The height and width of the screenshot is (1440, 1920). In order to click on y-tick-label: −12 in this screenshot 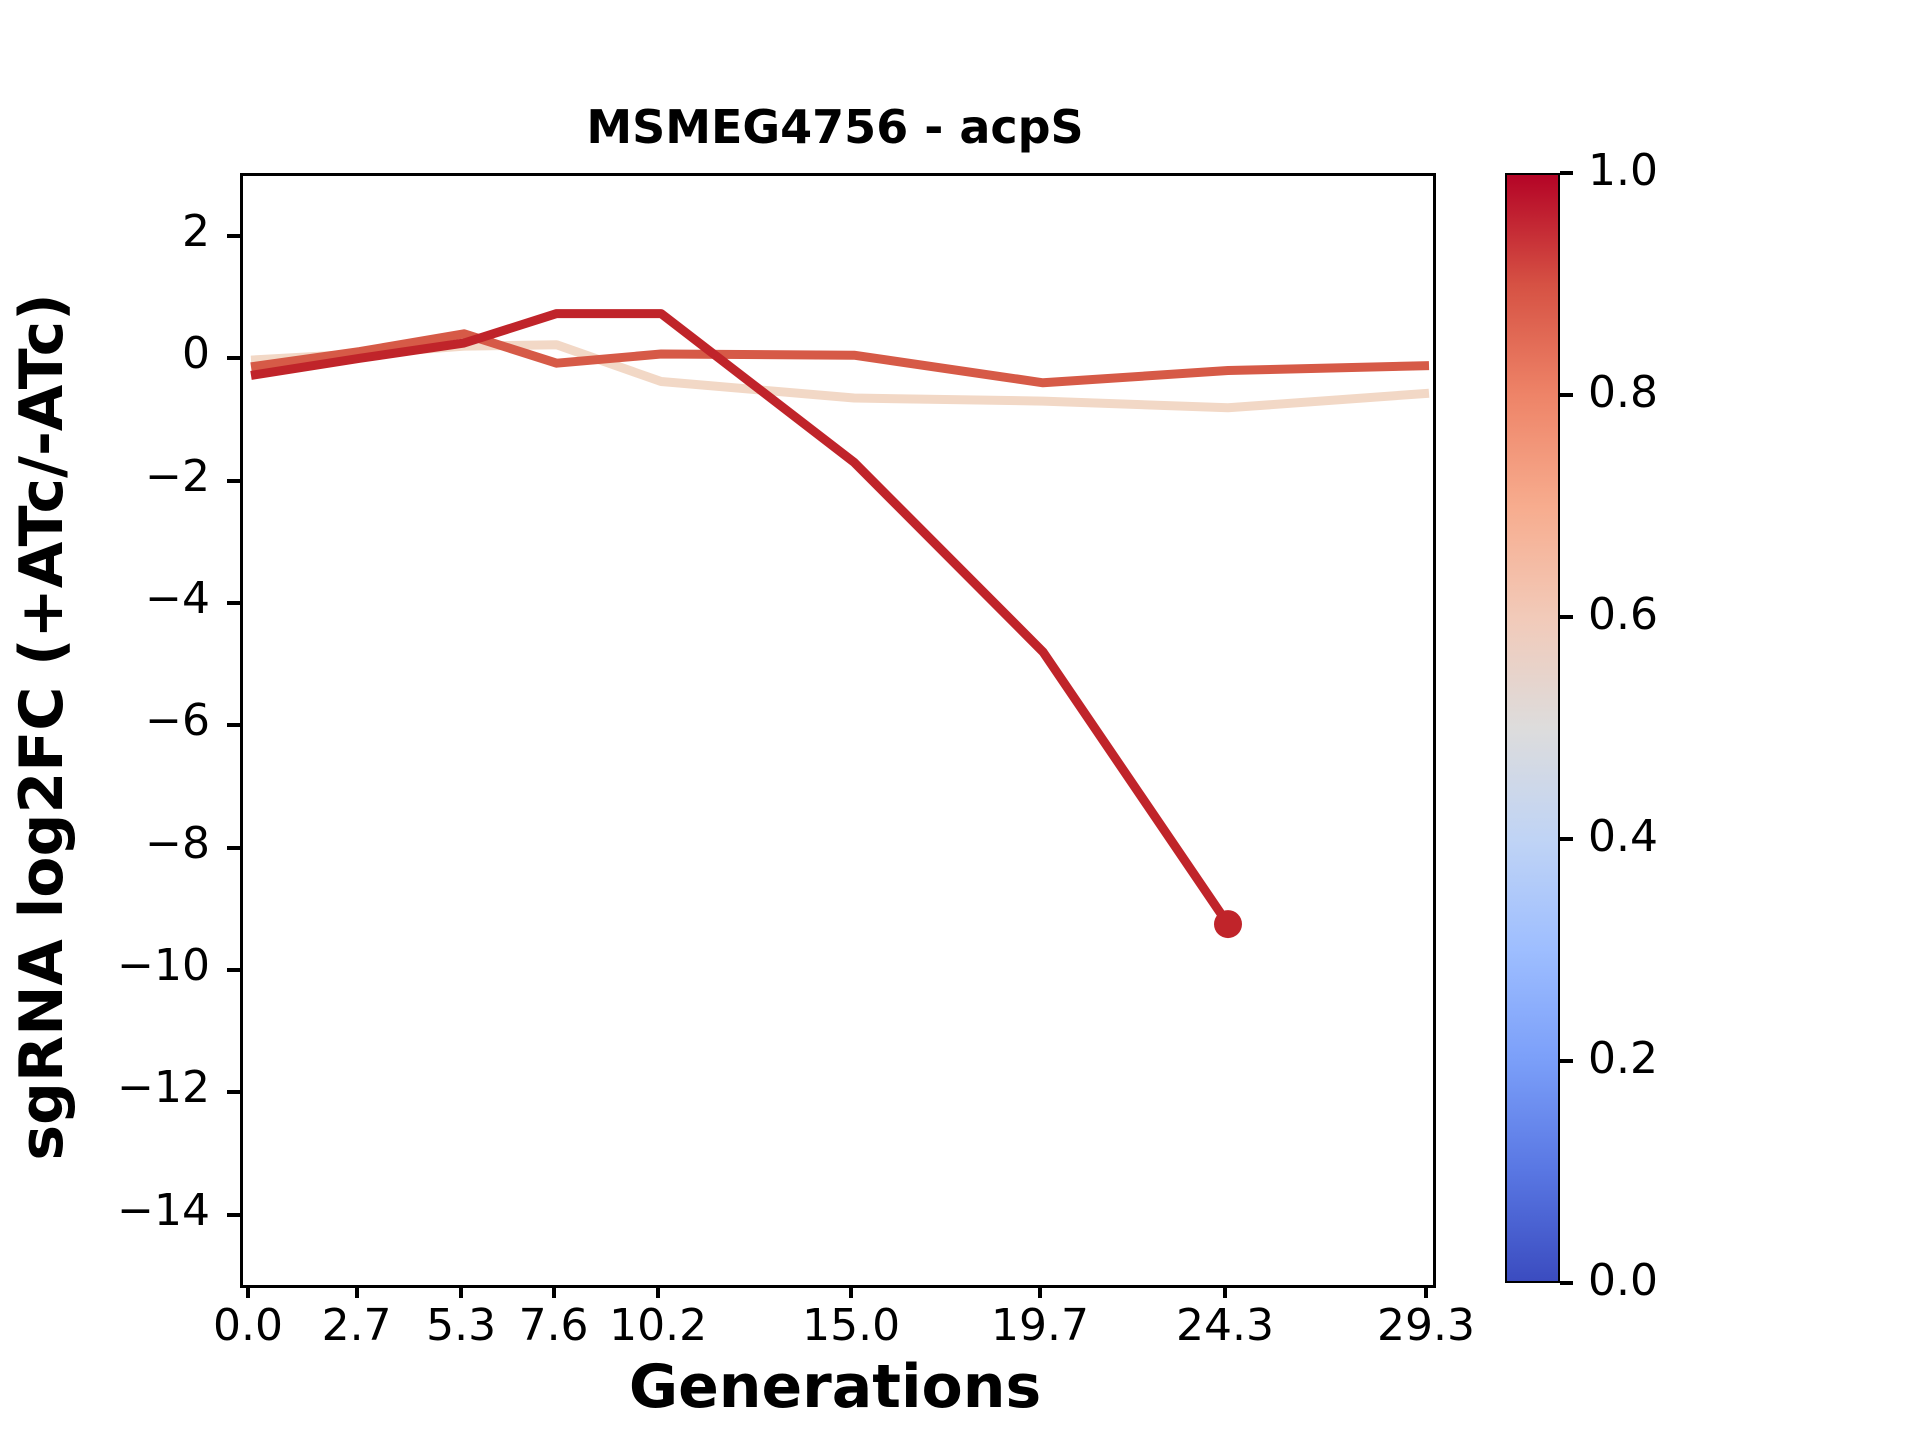, I will do `click(163, 1088)`.